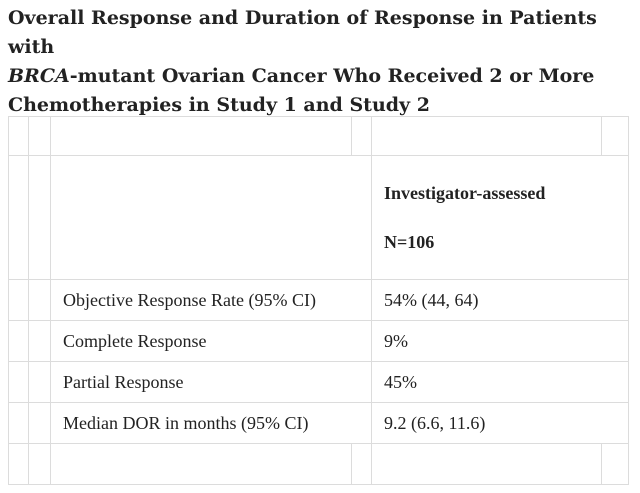 Image resolution: width=640 pixels, height=493 pixels. I want to click on table-row: Partial Response 45%, so click(318, 382).